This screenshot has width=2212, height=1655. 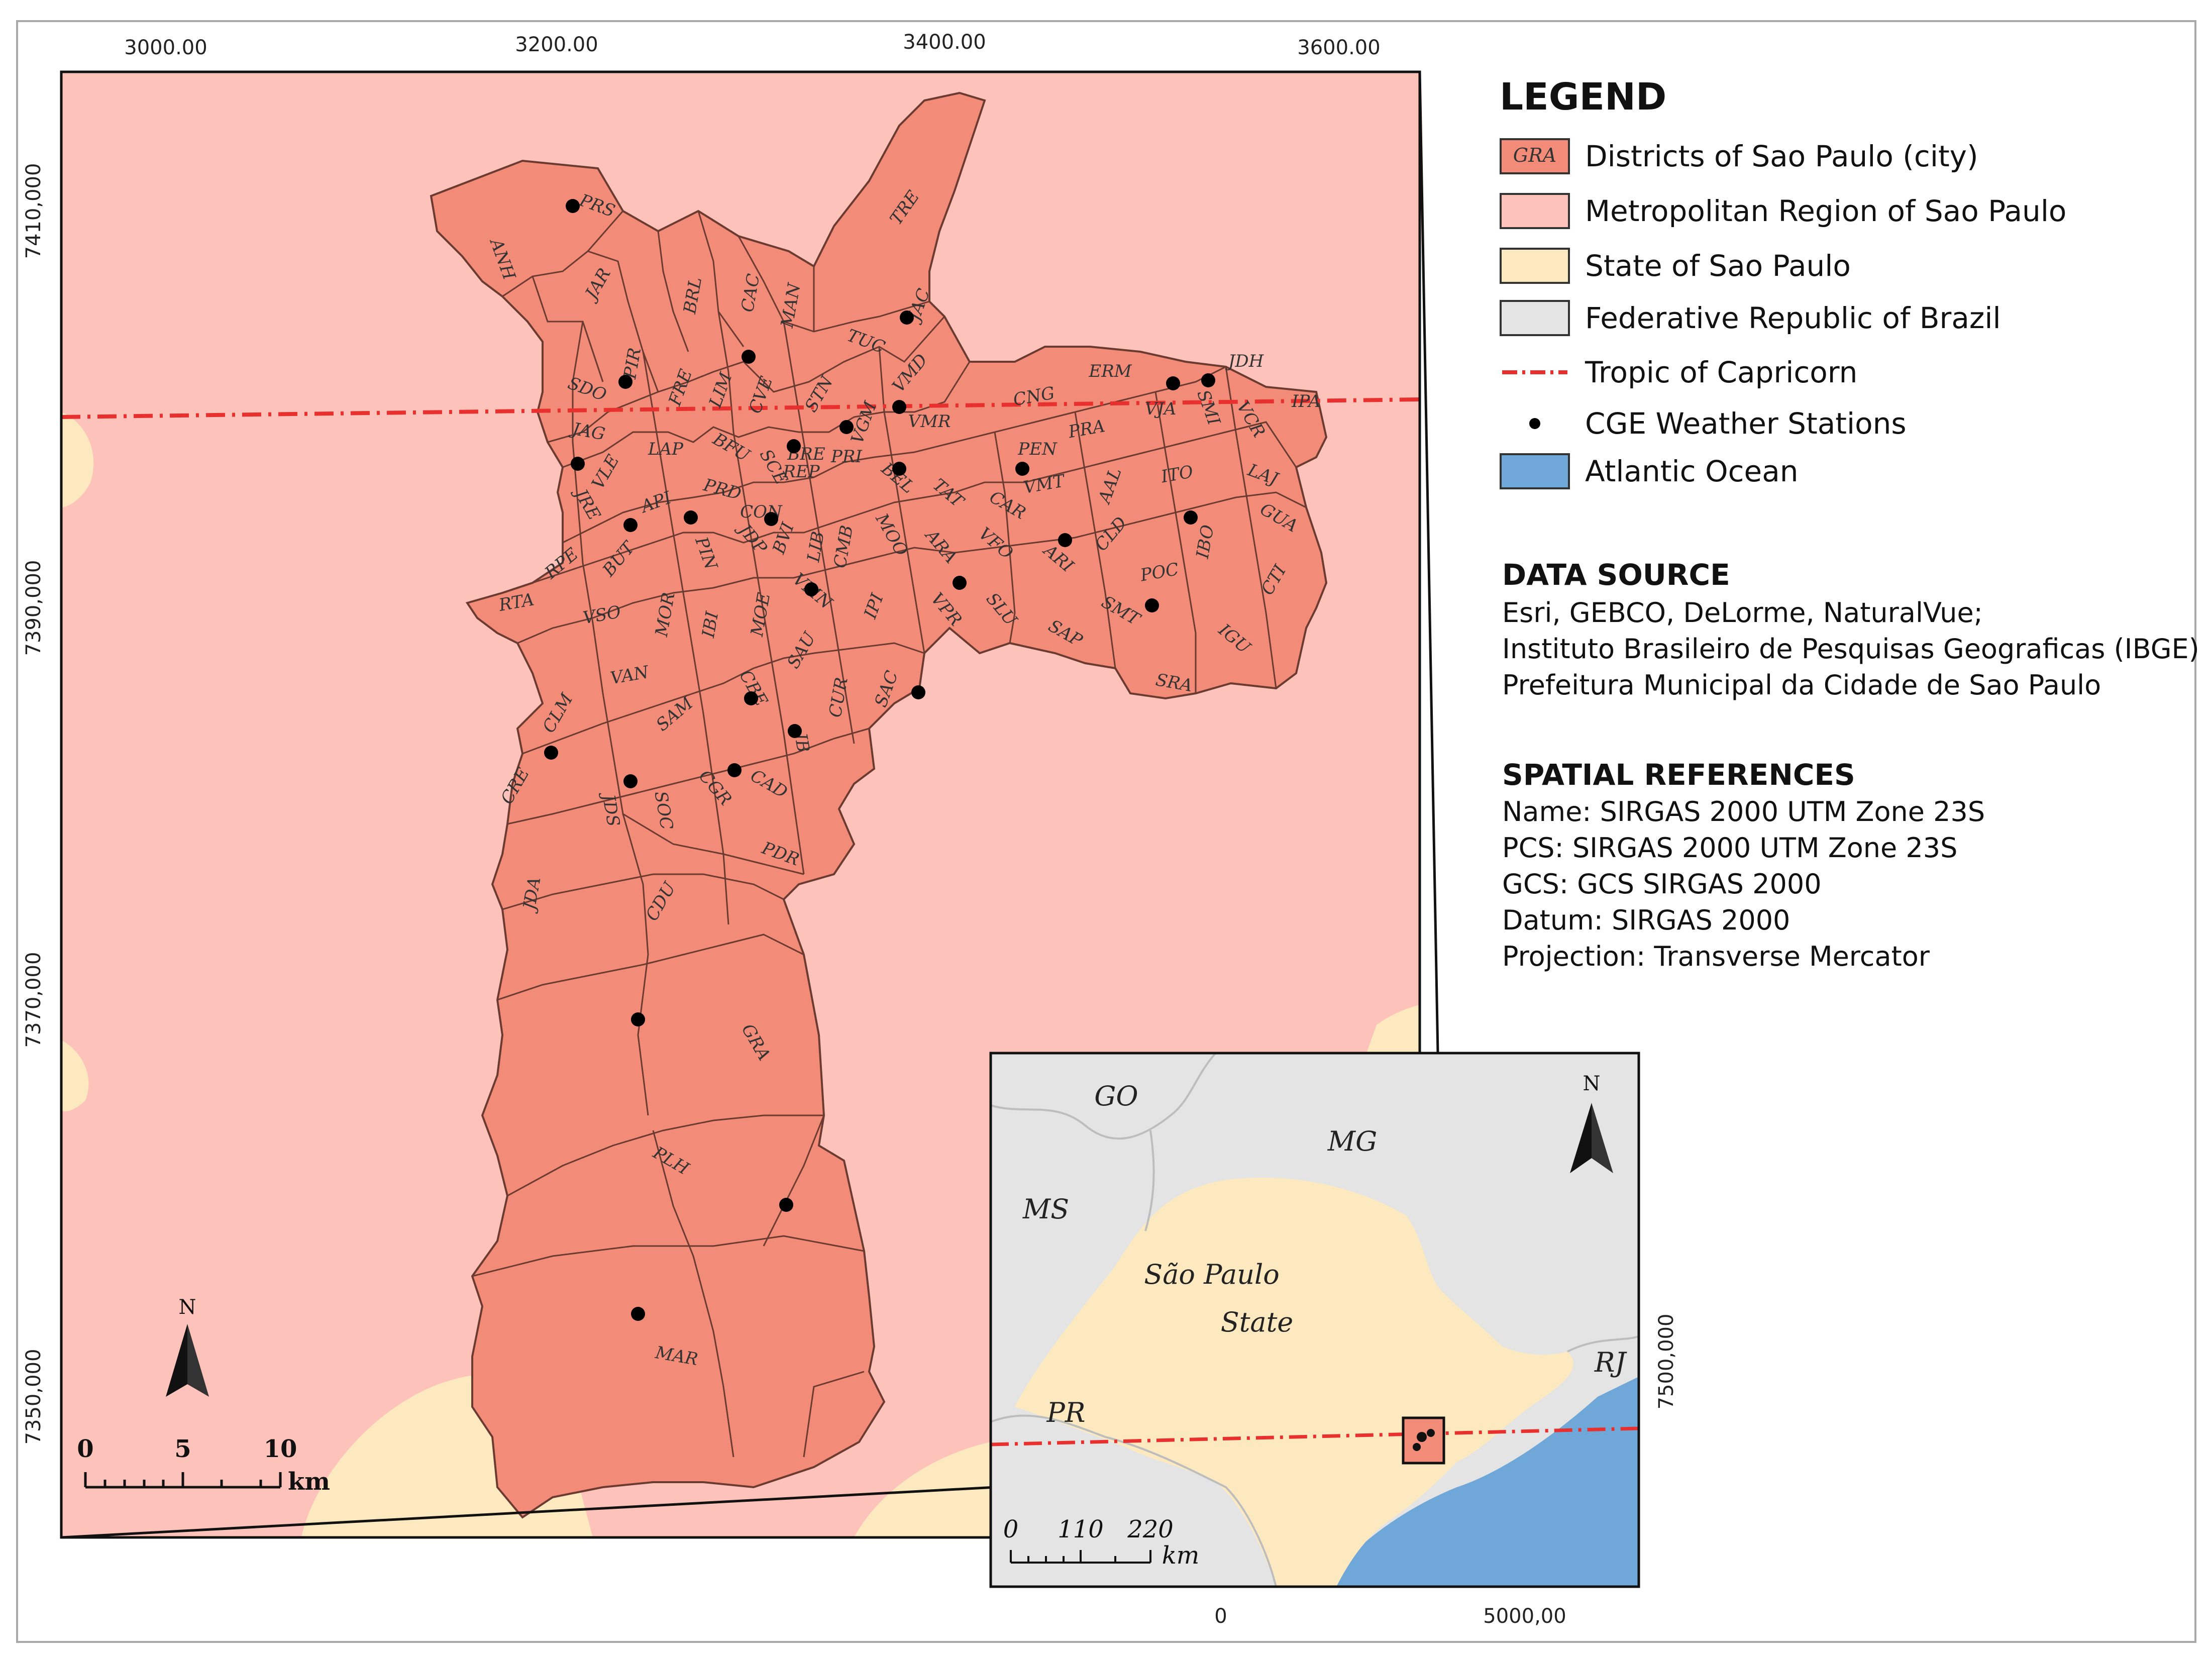 What do you see at coordinates (1718, 266) in the screenshot?
I see `legend-label: State of Sao Paulo` at bounding box center [1718, 266].